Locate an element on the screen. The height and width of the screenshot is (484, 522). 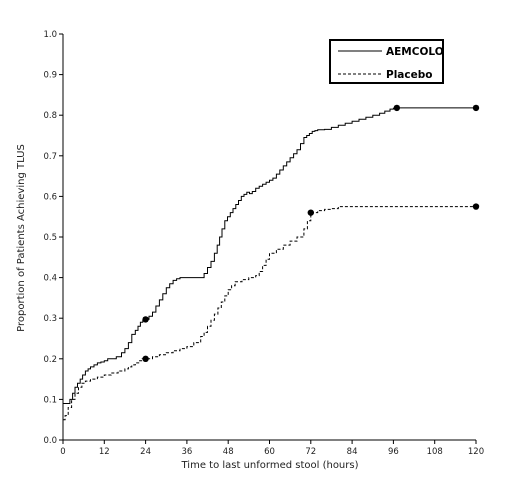
x-tick-label: 12 is located at coordinates (104, 452).